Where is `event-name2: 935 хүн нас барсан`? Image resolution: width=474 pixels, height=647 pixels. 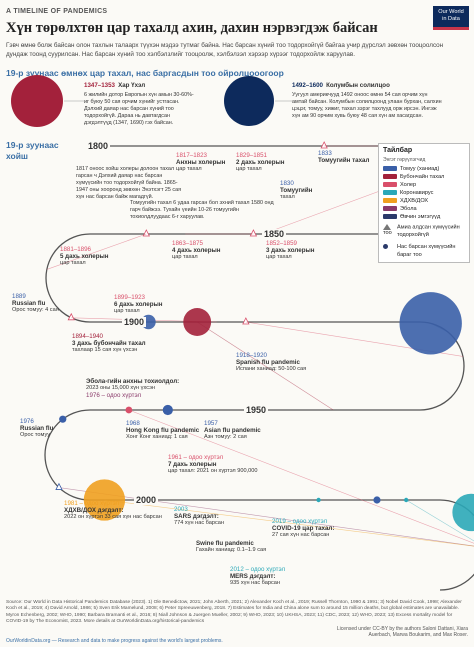 event-name2: 935 хүн нас барсан is located at coordinates (255, 583).